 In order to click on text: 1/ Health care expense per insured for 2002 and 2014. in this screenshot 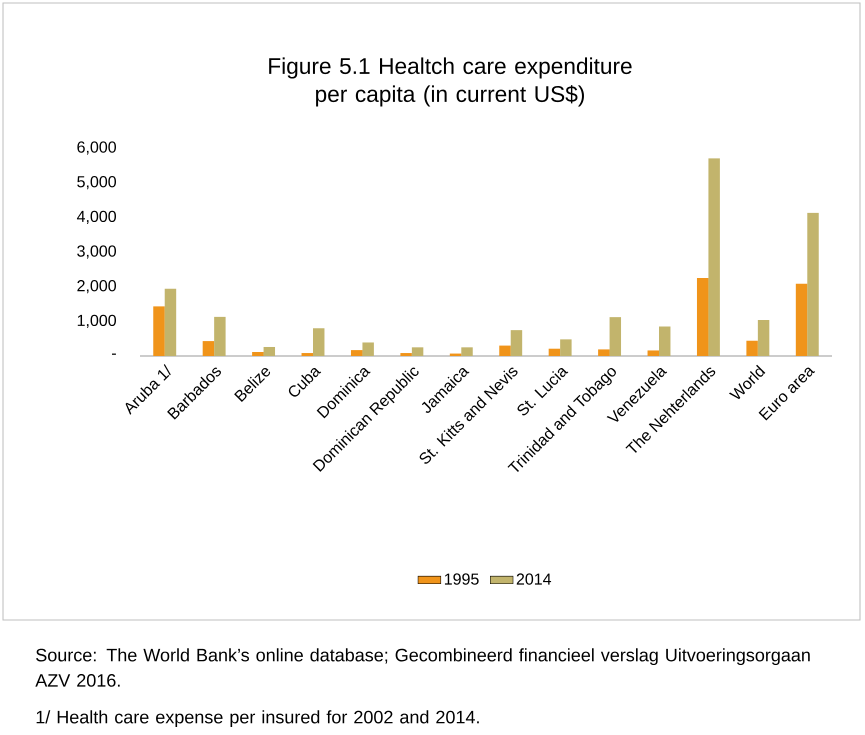, I will do `click(257, 719)`.